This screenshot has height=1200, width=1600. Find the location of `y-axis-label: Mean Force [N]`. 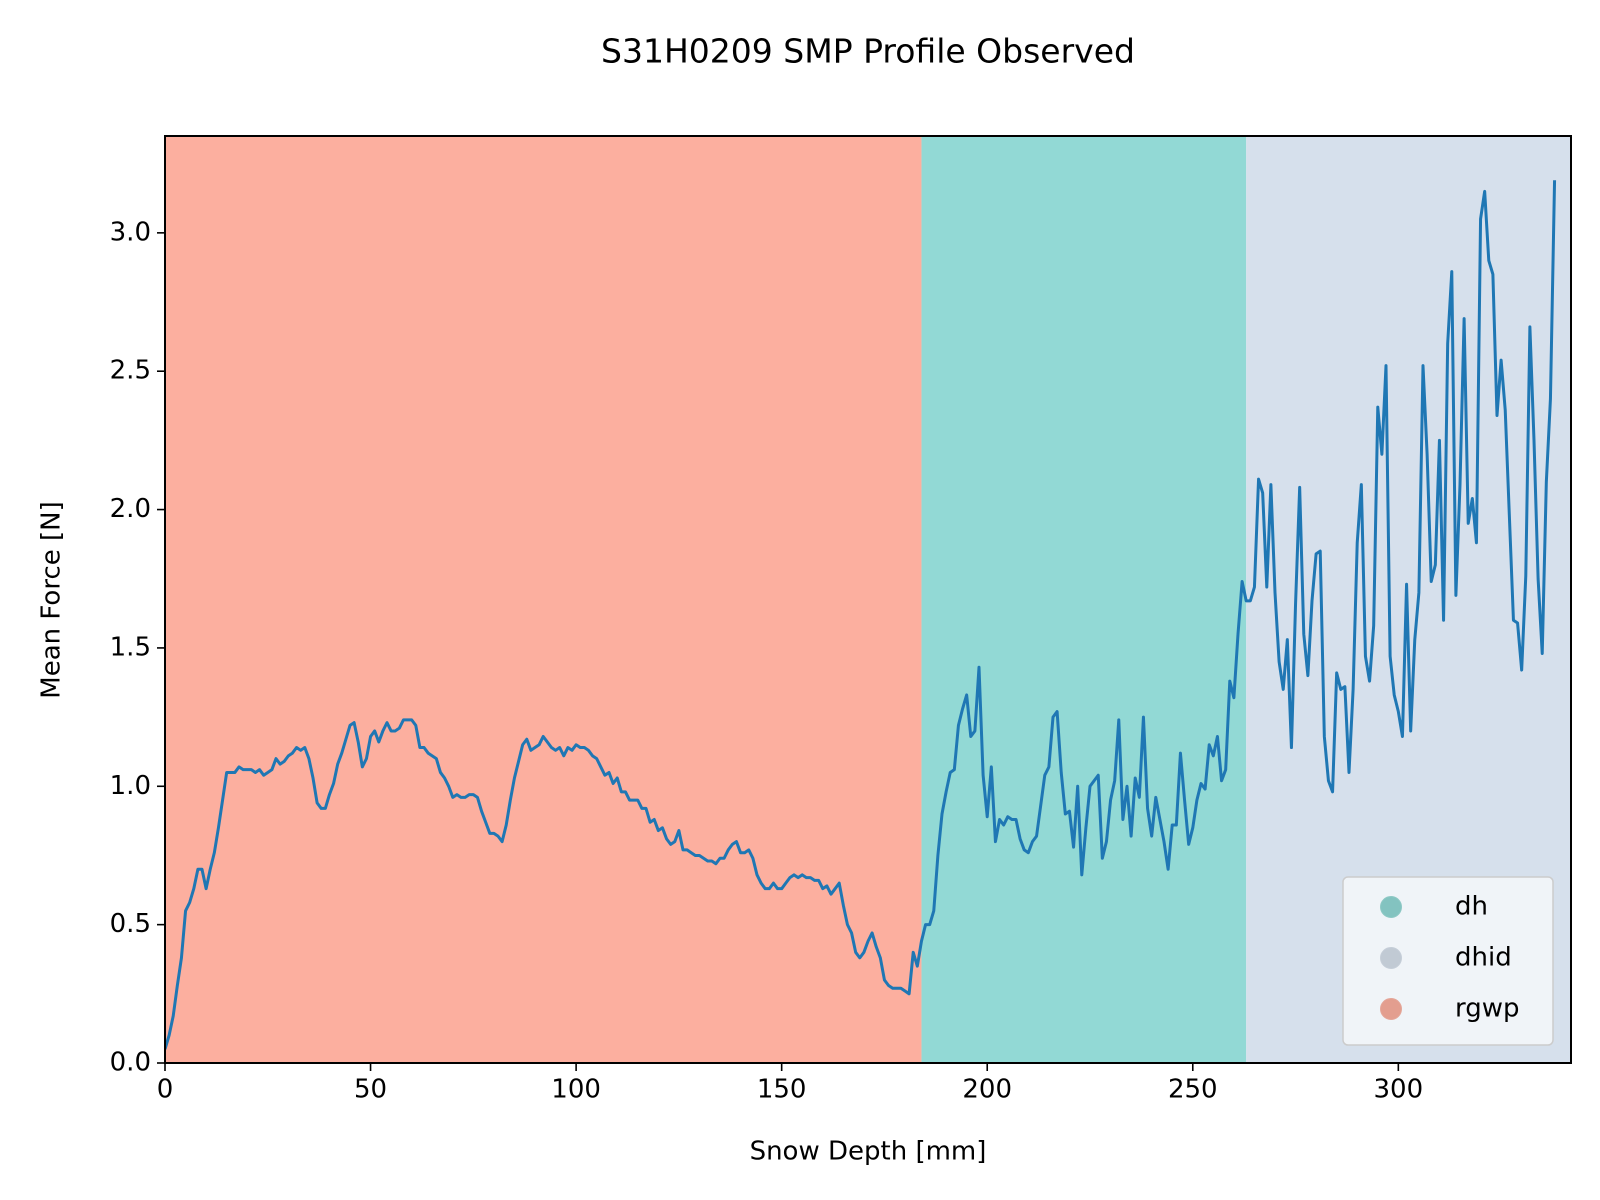

y-axis-label: Mean Force [N] is located at coordinates (52, 599).